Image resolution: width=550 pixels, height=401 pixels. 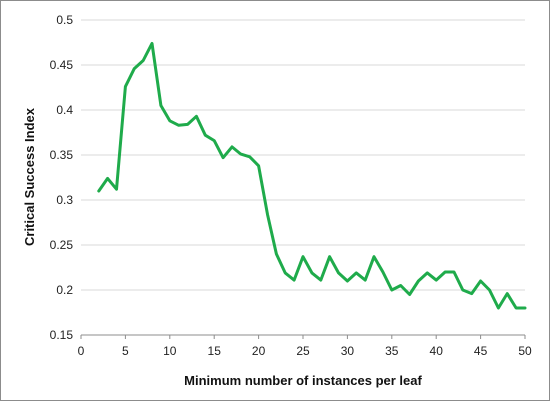 What do you see at coordinates (392, 351) in the screenshot?
I see `x-tick-label: 35` at bounding box center [392, 351].